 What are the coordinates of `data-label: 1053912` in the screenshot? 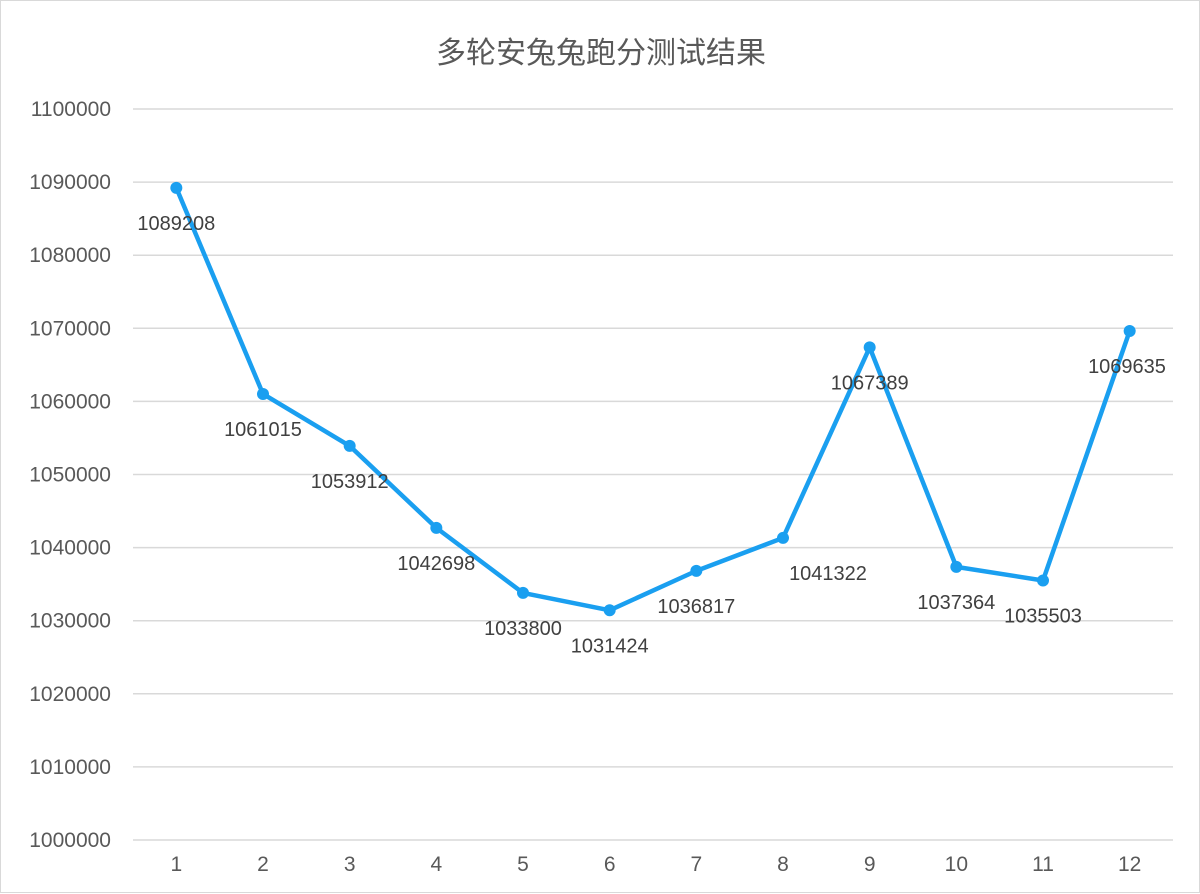 It's located at (350, 482).